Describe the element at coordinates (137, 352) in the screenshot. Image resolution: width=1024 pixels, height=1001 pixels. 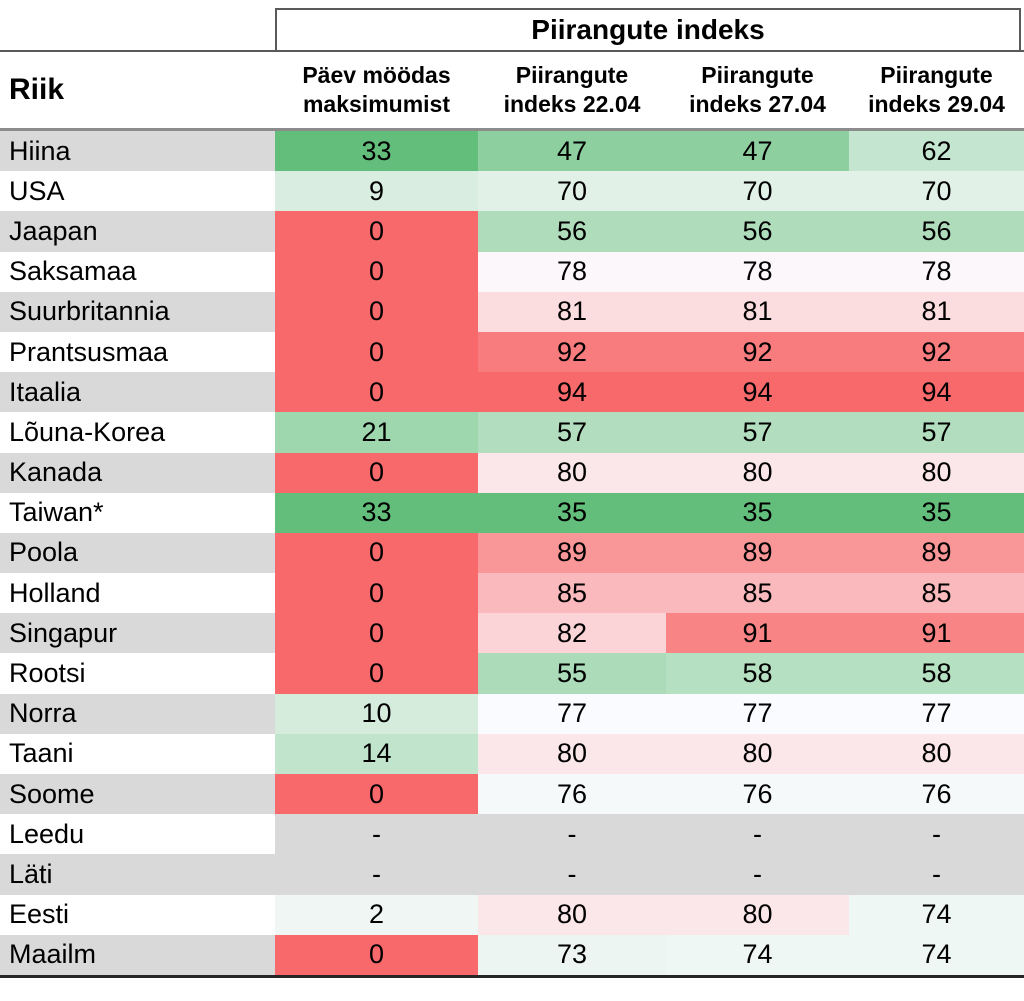
I see `country-cell: Prantsusmaa` at that location.